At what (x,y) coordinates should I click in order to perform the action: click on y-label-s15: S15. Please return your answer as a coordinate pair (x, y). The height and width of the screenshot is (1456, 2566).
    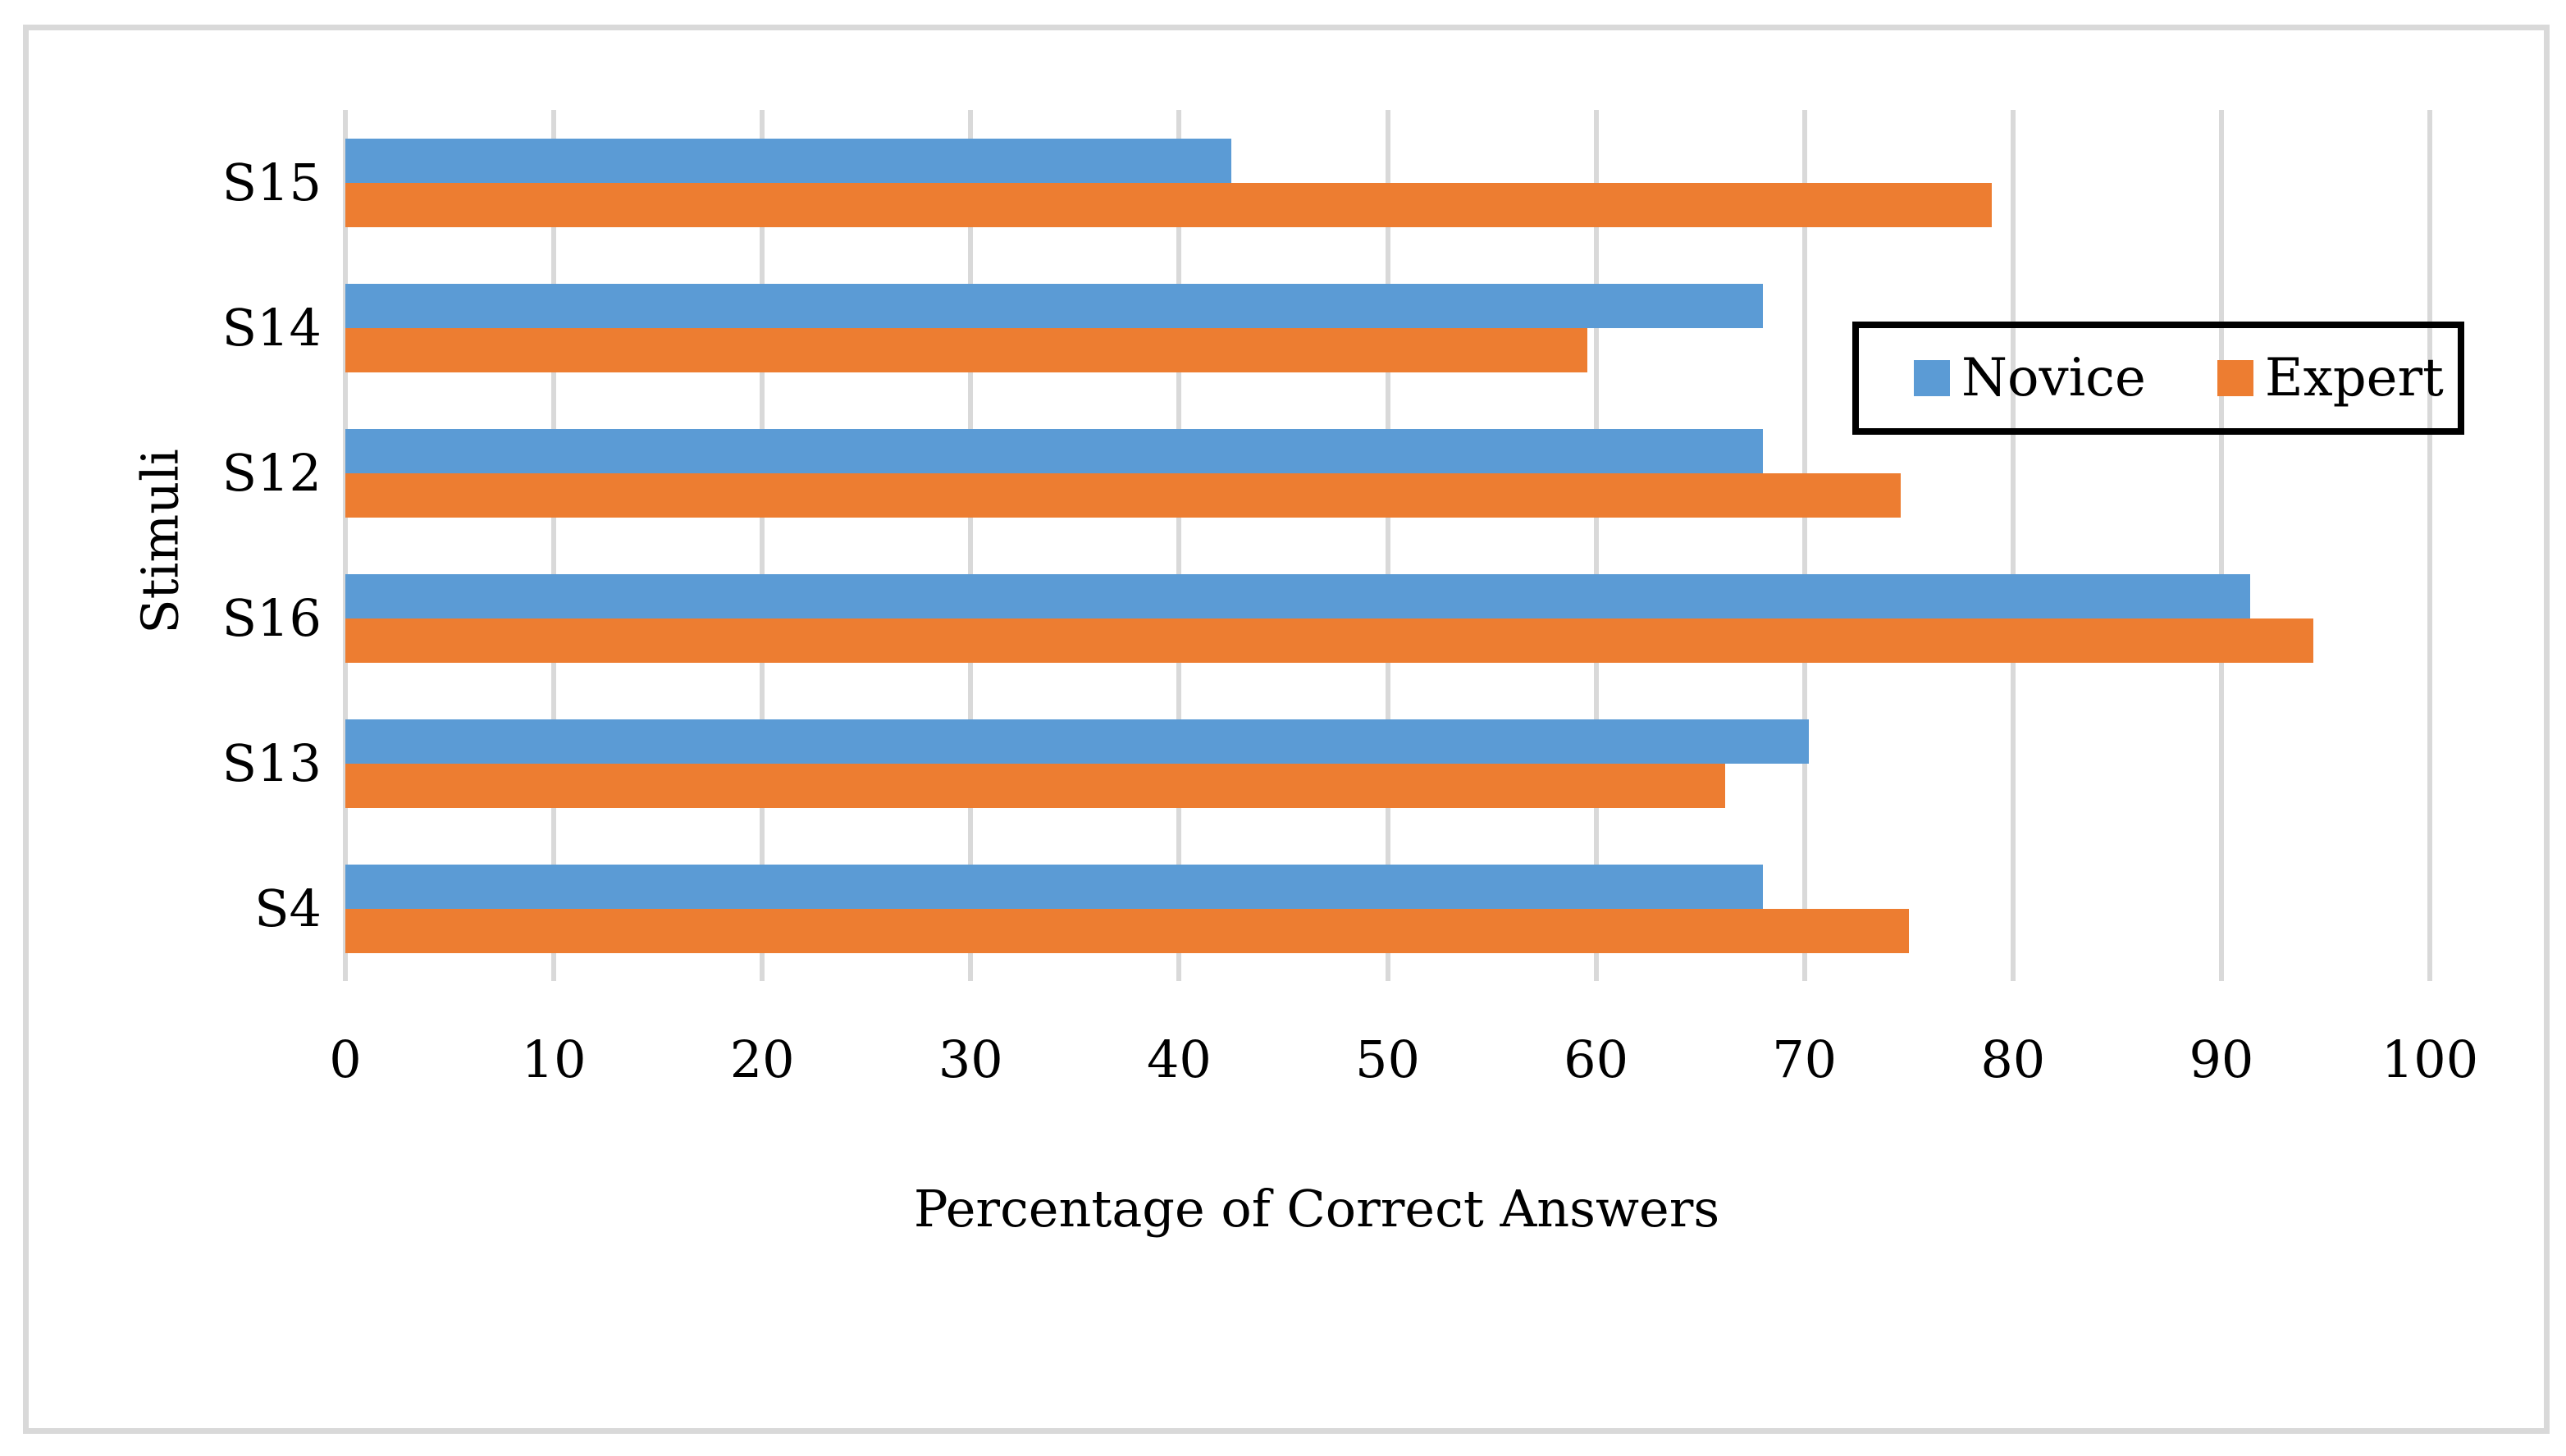
    Looking at the image, I should click on (272, 182).